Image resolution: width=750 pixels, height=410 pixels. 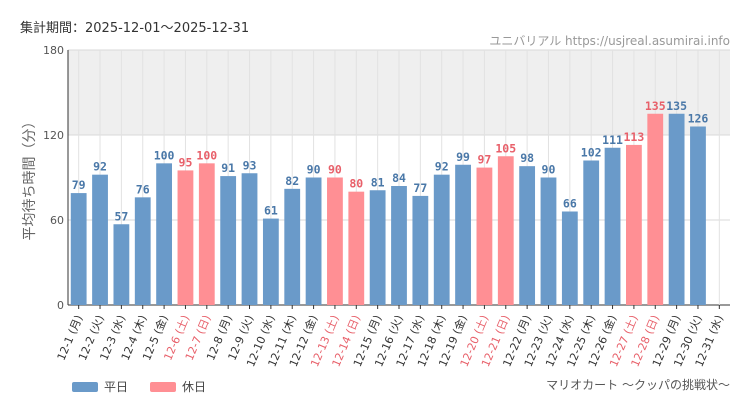 What do you see at coordinates (638, 385) in the screenshot?
I see `attraction-name: マリオカート ～クッパの挑戦状～` at bounding box center [638, 385].